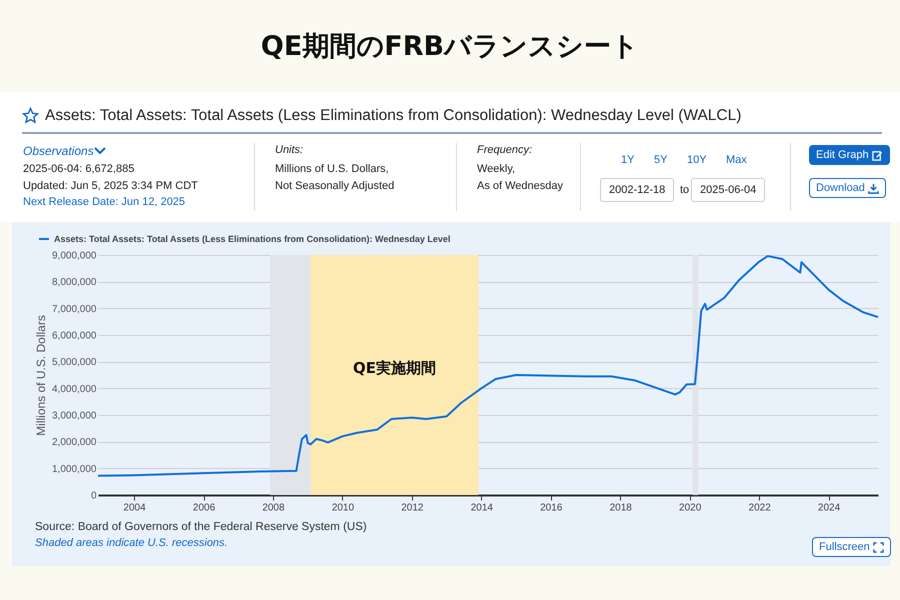  What do you see at coordinates (343, 508) in the screenshot?
I see `x-tick-label: 2010` at bounding box center [343, 508].